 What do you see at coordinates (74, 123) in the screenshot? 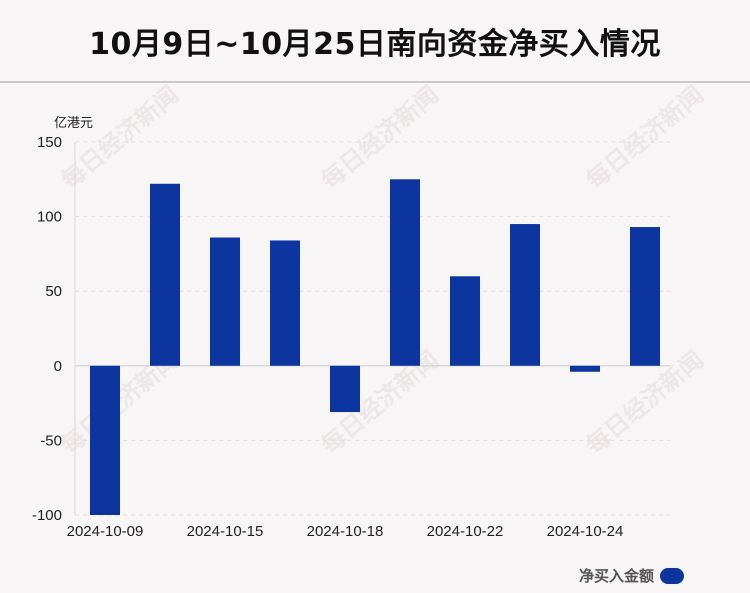
I see `y-axis-unit: 亿港元` at bounding box center [74, 123].